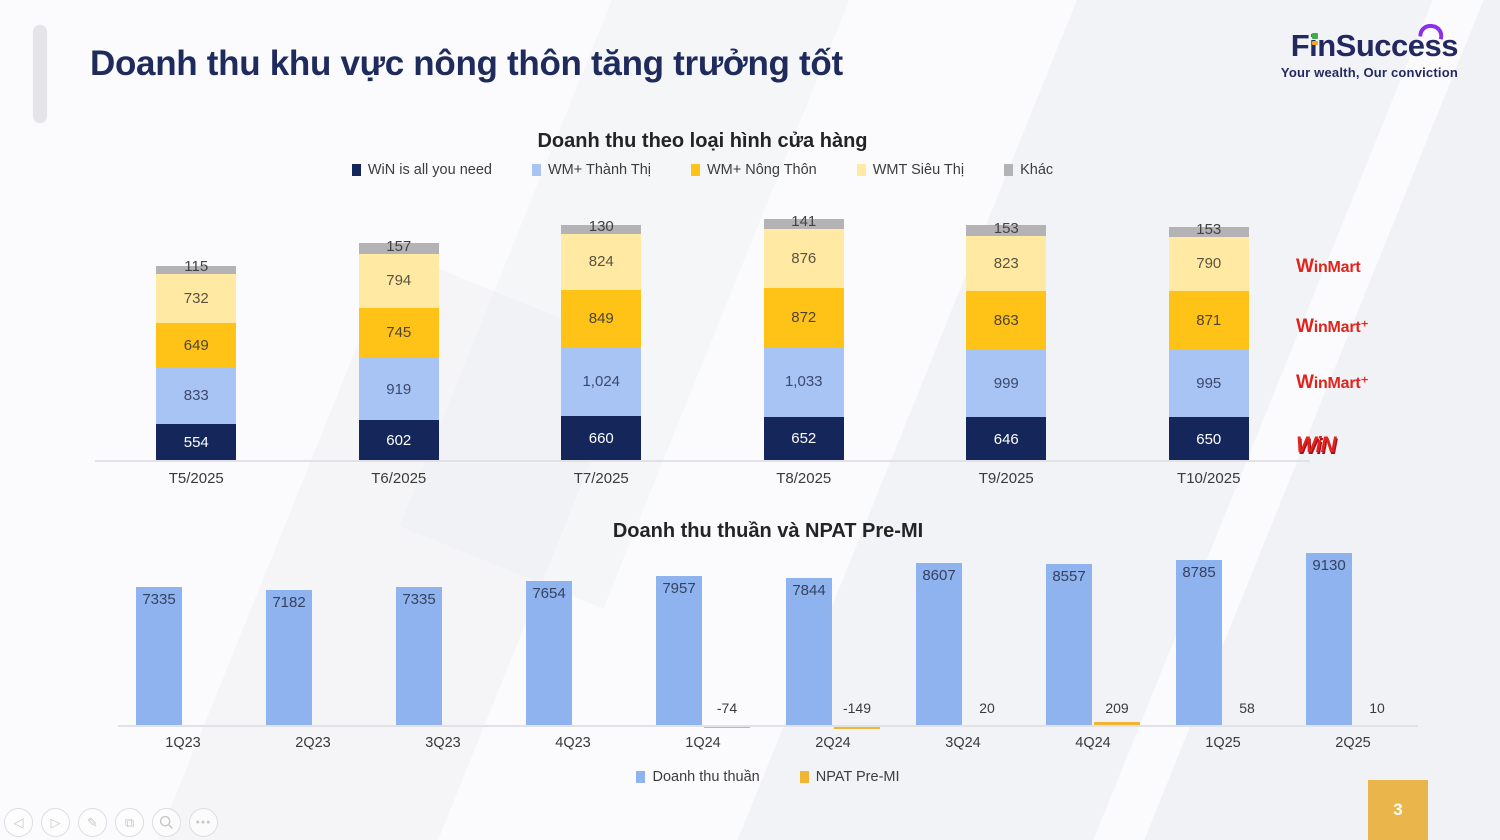 Image resolution: width=1500 pixels, height=840 pixels. I want to click on revenue-bar-value: 8785, so click(1199, 572).